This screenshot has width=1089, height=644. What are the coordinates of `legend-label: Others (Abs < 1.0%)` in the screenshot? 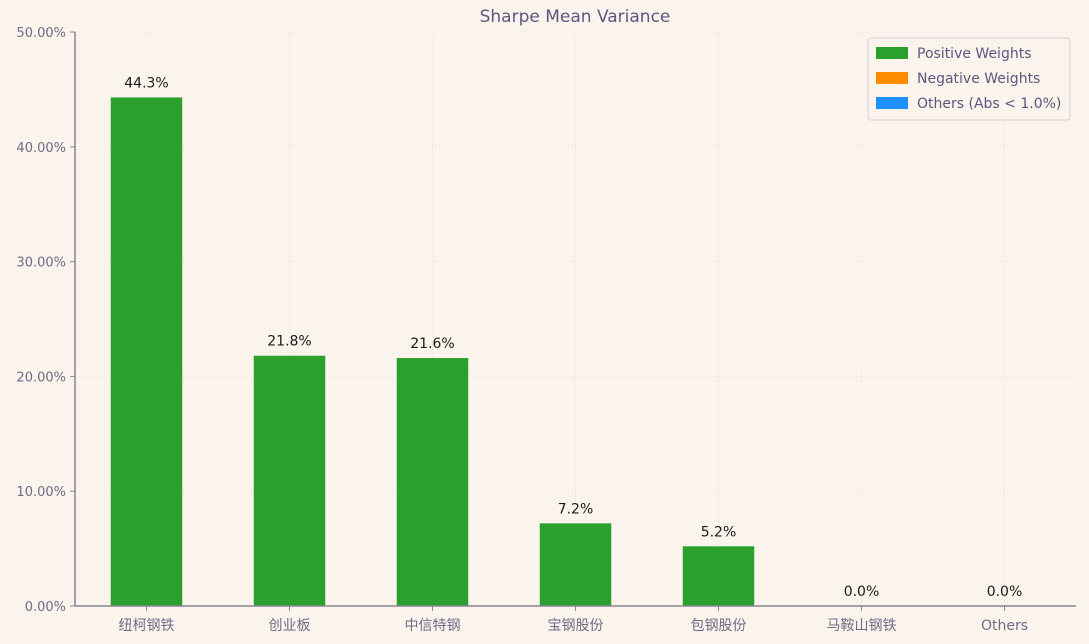 It's located at (989, 104).